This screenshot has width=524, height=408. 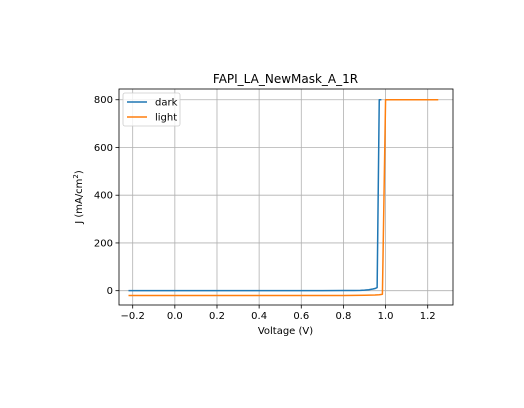 What do you see at coordinates (175, 316) in the screenshot?
I see `x-tick-label: 0.0` at bounding box center [175, 316].